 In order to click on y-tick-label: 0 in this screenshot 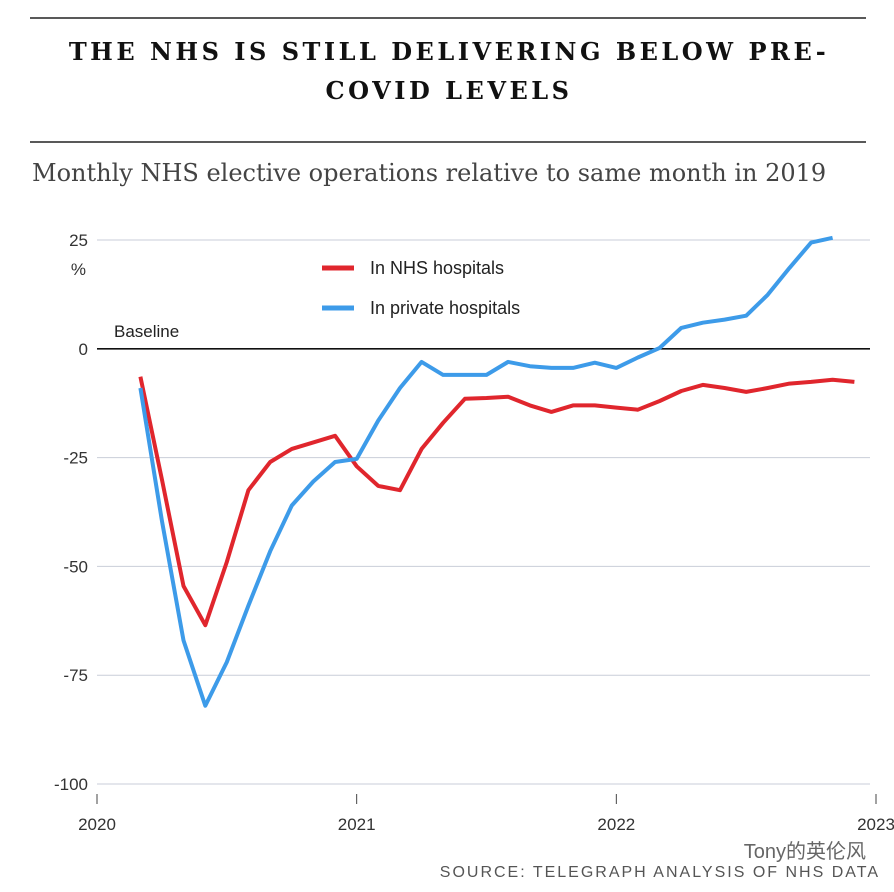, I will do `click(83, 349)`.